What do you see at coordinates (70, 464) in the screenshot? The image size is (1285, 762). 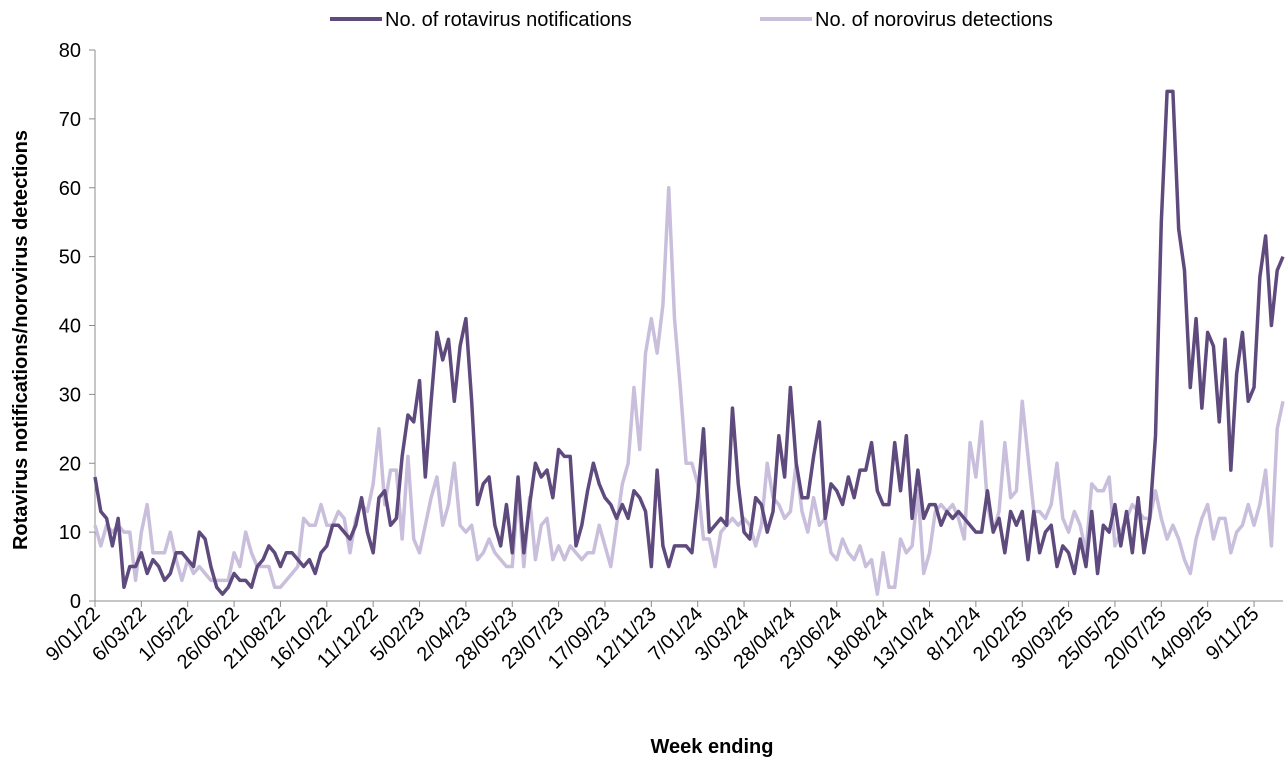 I see `y-tick-label: 20` at bounding box center [70, 464].